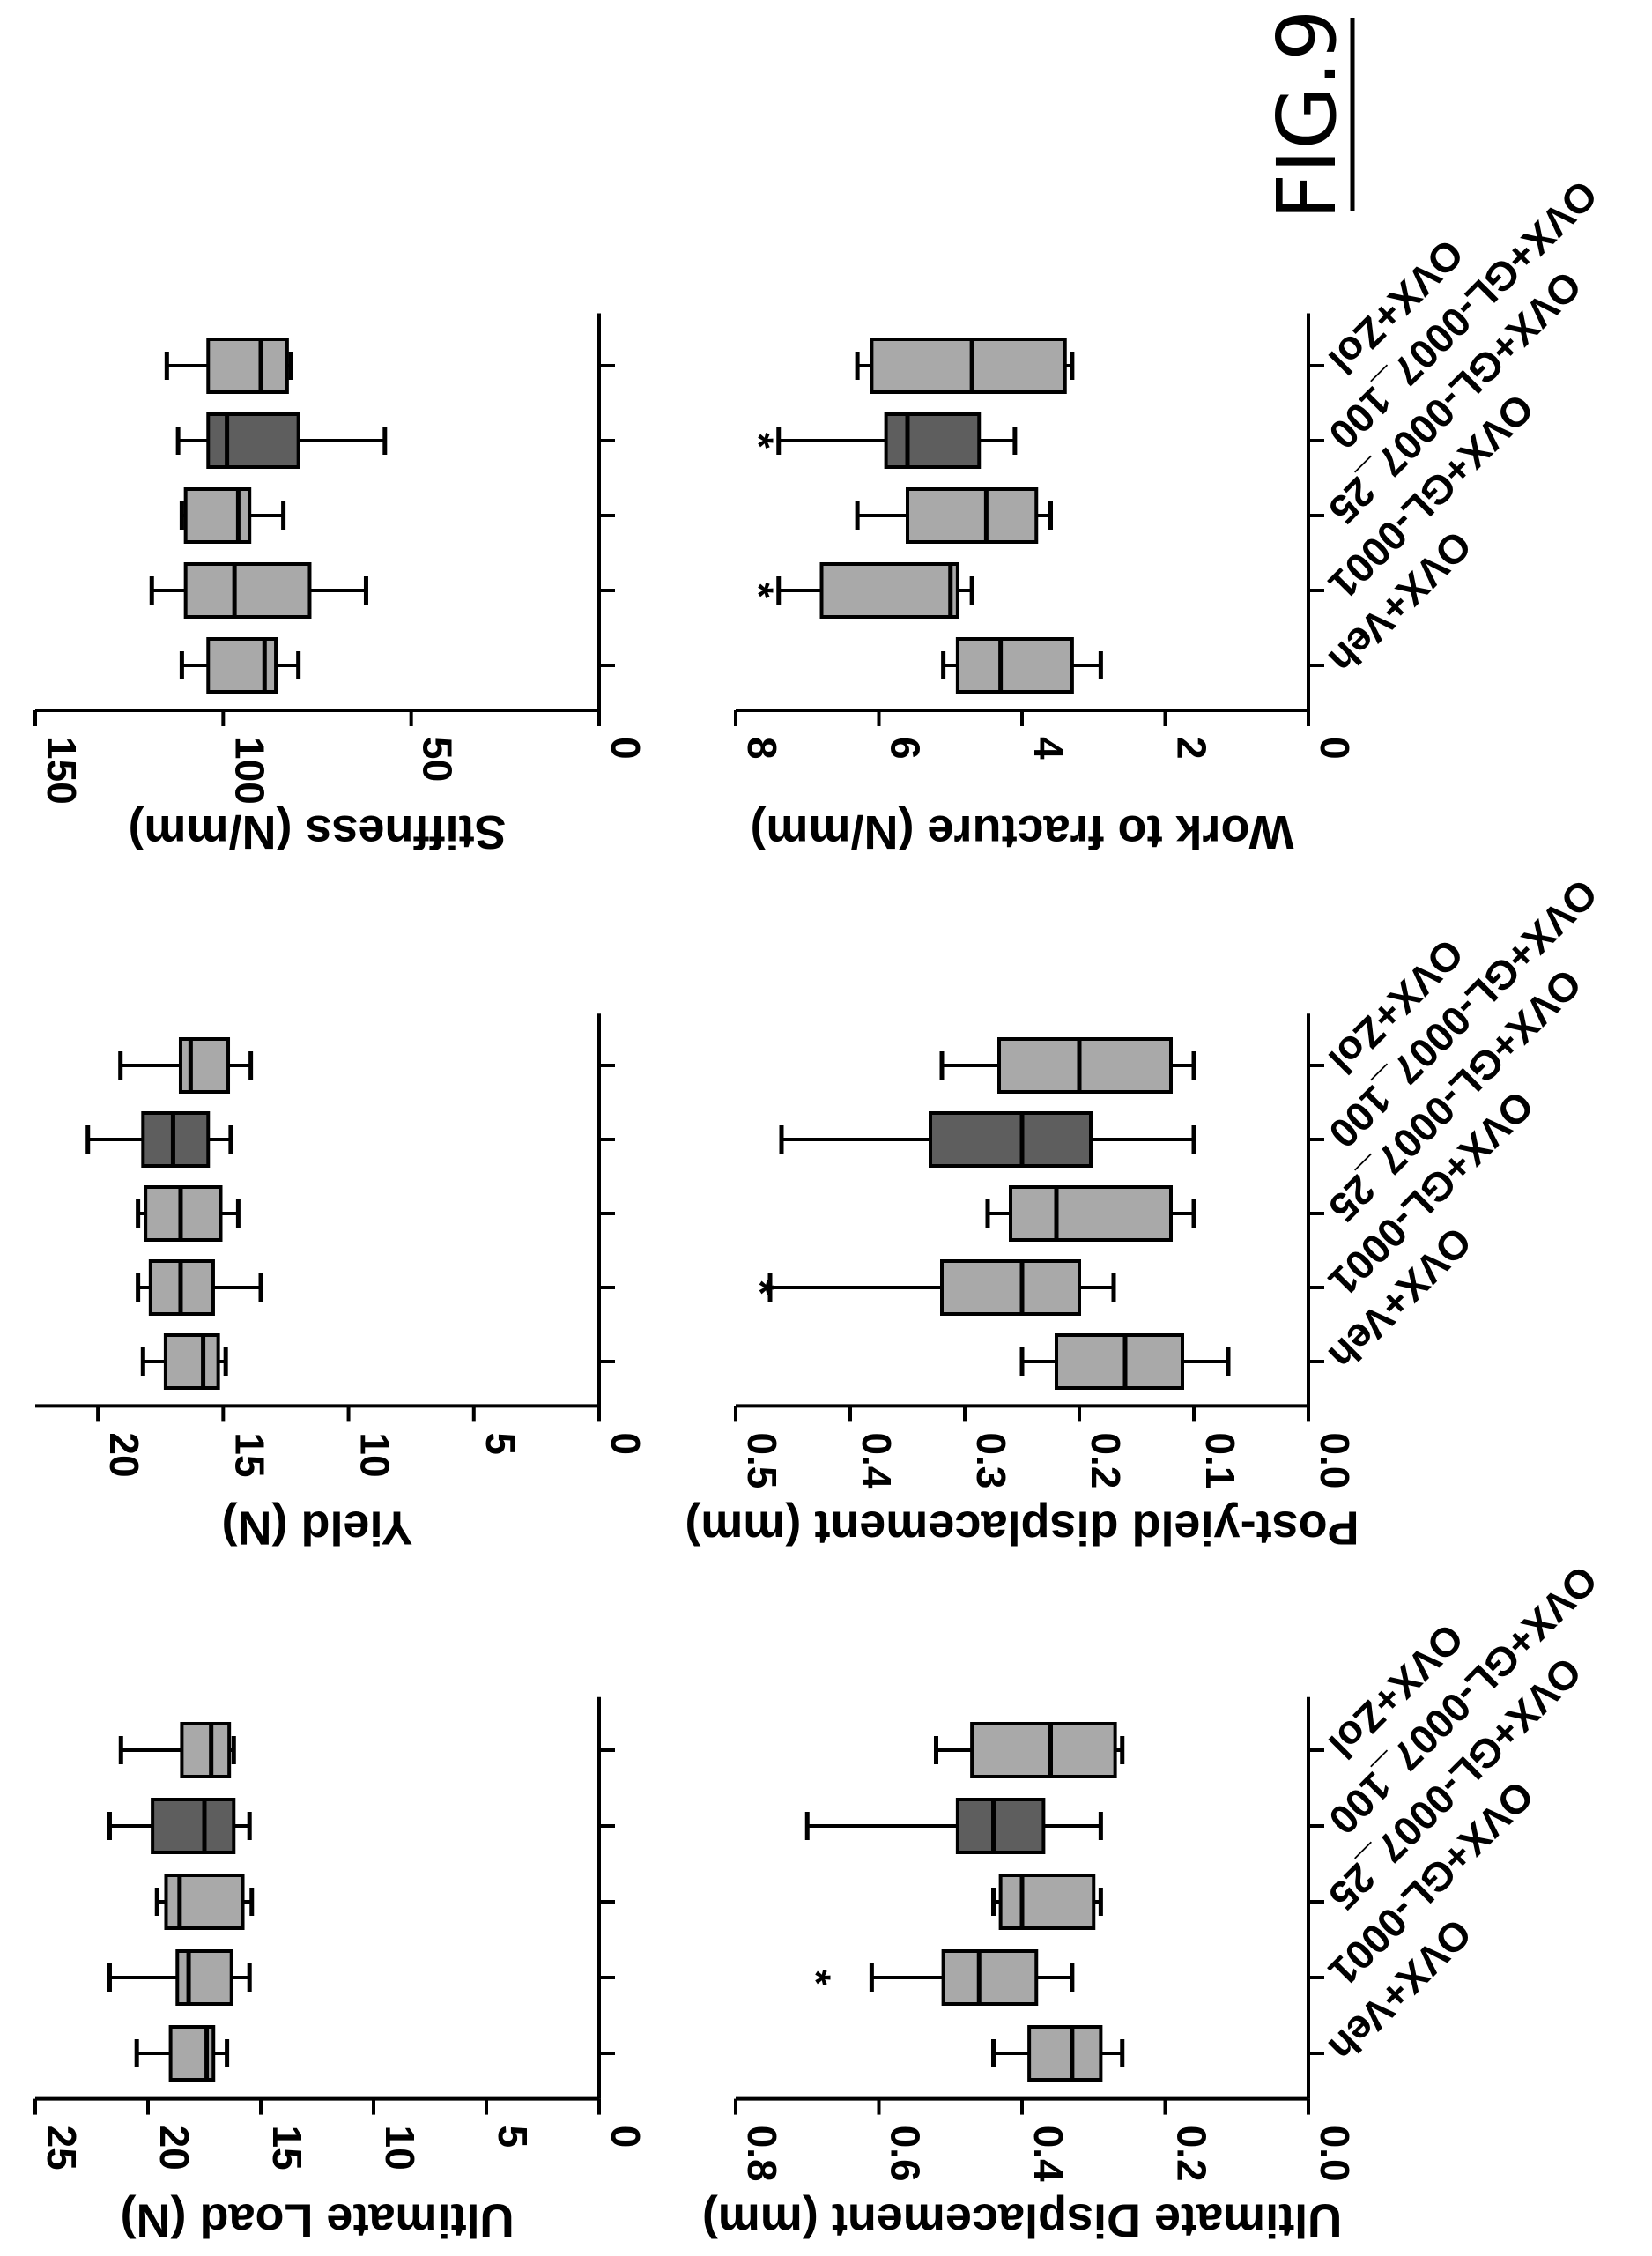 The image size is (1652, 2256). Describe the element at coordinates (249, 771) in the screenshot. I see `value-tick-label: 100` at that location.